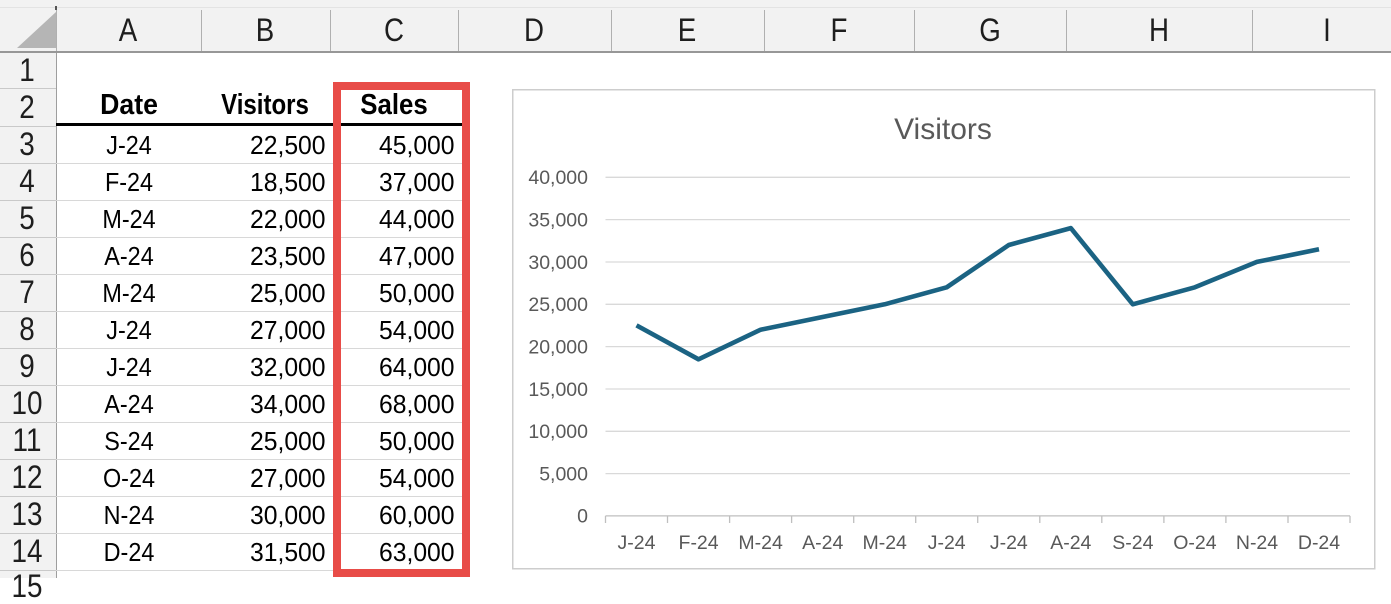 The width and height of the screenshot is (1391, 604). What do you see at coordinates (582, 517) in the screenshot?
I see `svg-text: 0` at bounding box center [582, 517].